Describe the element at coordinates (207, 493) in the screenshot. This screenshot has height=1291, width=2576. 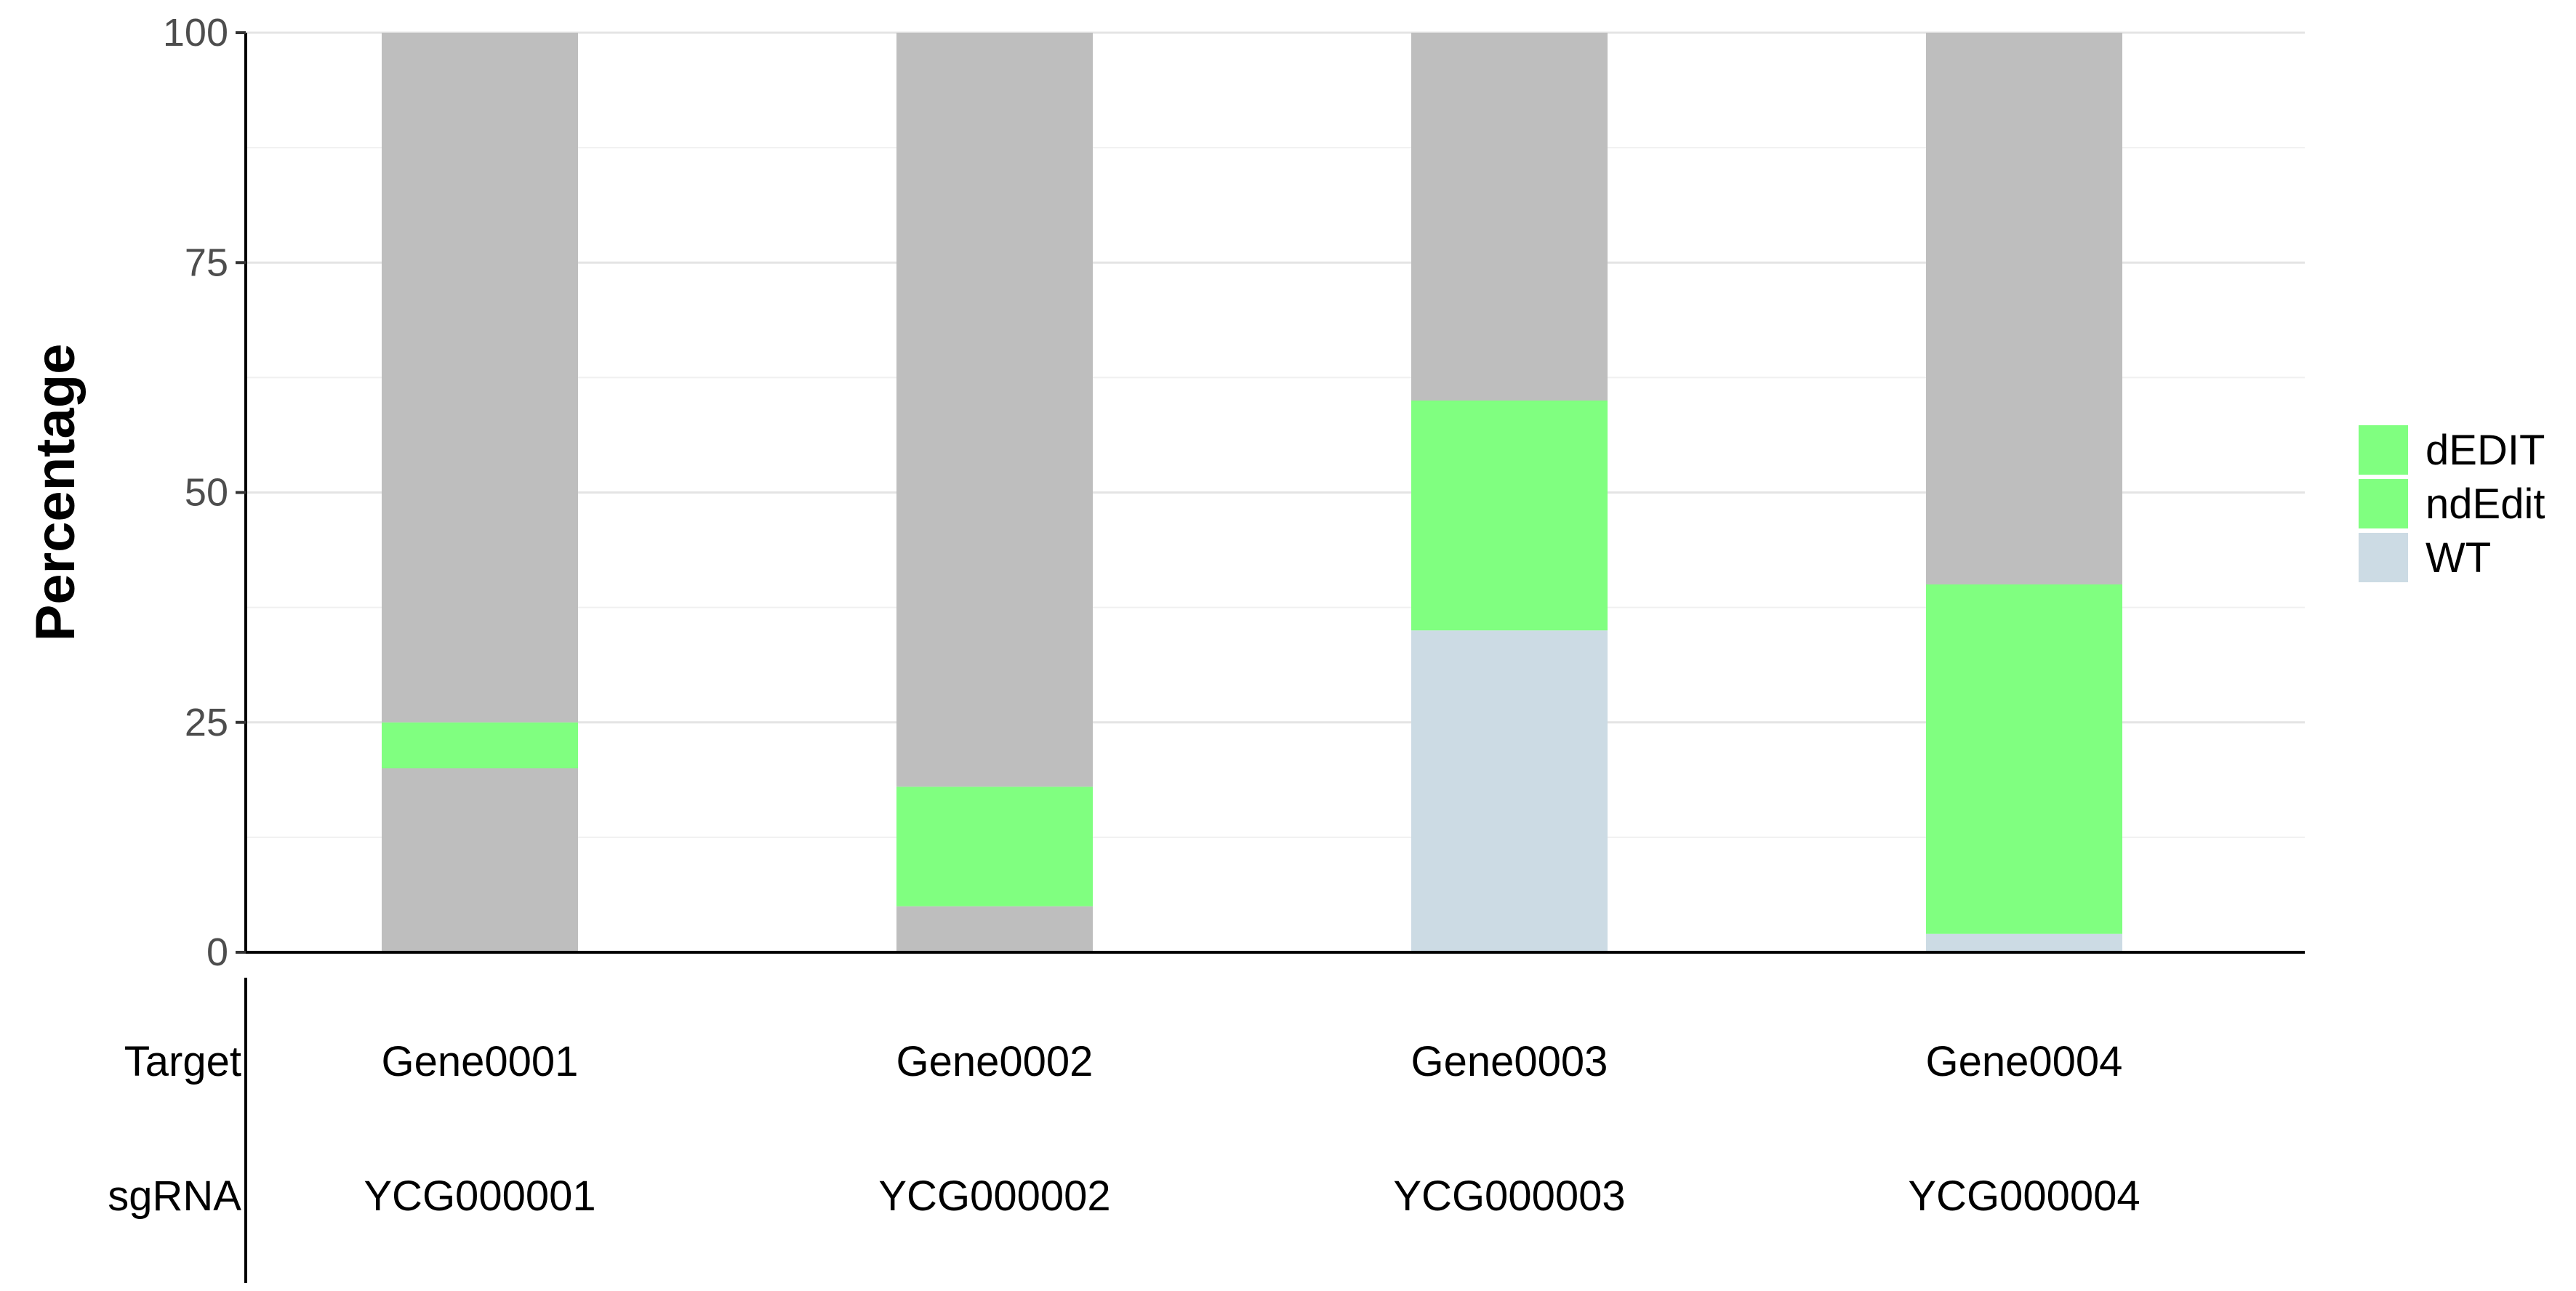
I see `y-tick-label: 50` at that location.